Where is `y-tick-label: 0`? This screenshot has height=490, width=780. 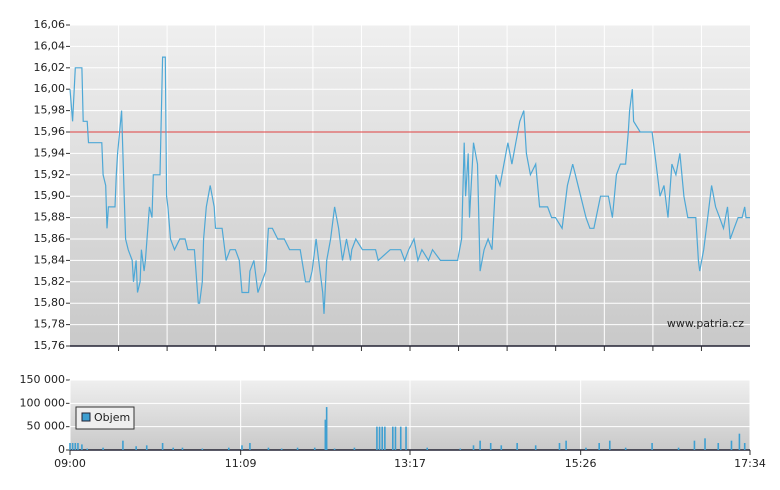 y-tick-label: 0 is located at coordinates (61, 449).